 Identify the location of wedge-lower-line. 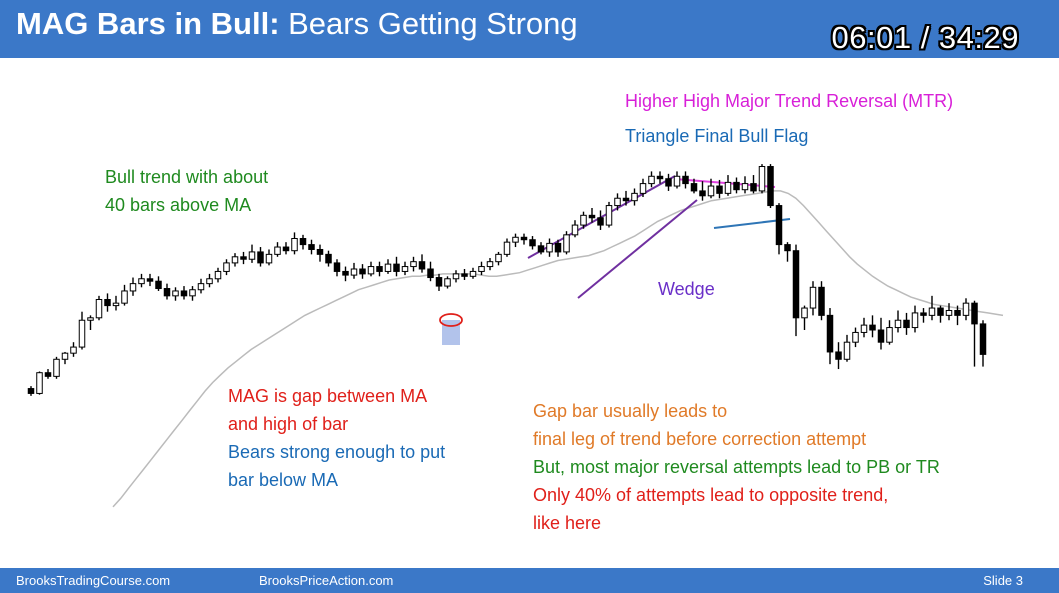
(637, 249).